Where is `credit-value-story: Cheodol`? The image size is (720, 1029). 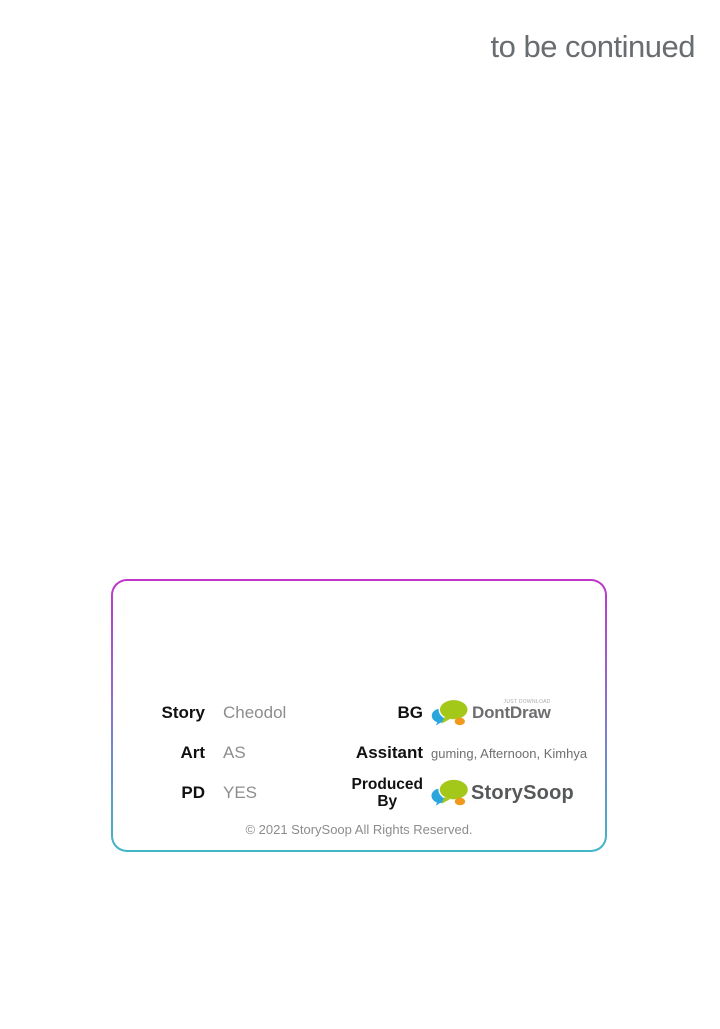
credit-value-story: Cheodol is located at coordinates (255, 712).